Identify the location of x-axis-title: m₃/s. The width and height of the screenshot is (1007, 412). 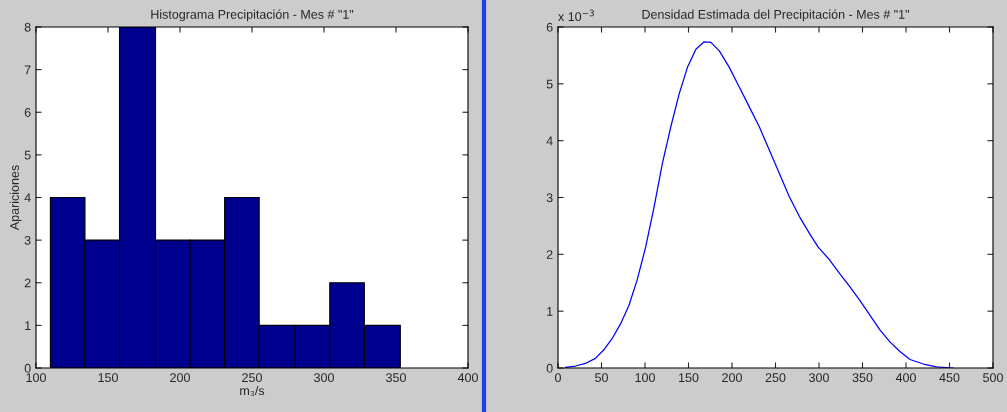
(252, 391).